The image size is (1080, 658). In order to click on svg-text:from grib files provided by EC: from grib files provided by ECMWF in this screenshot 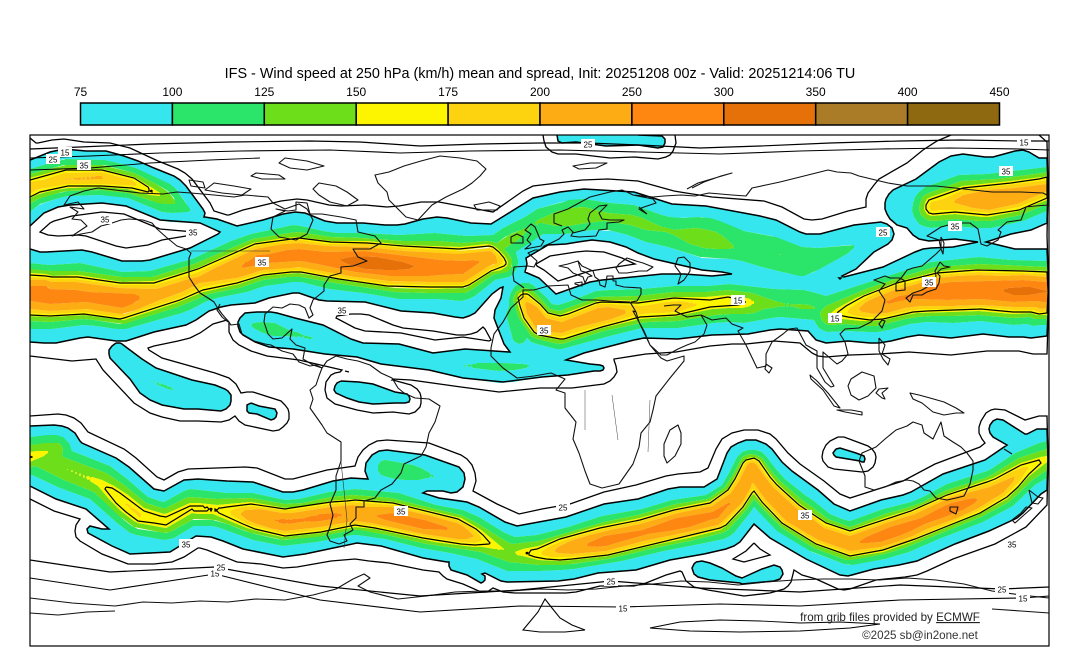, I will do `click(890, 617)`.